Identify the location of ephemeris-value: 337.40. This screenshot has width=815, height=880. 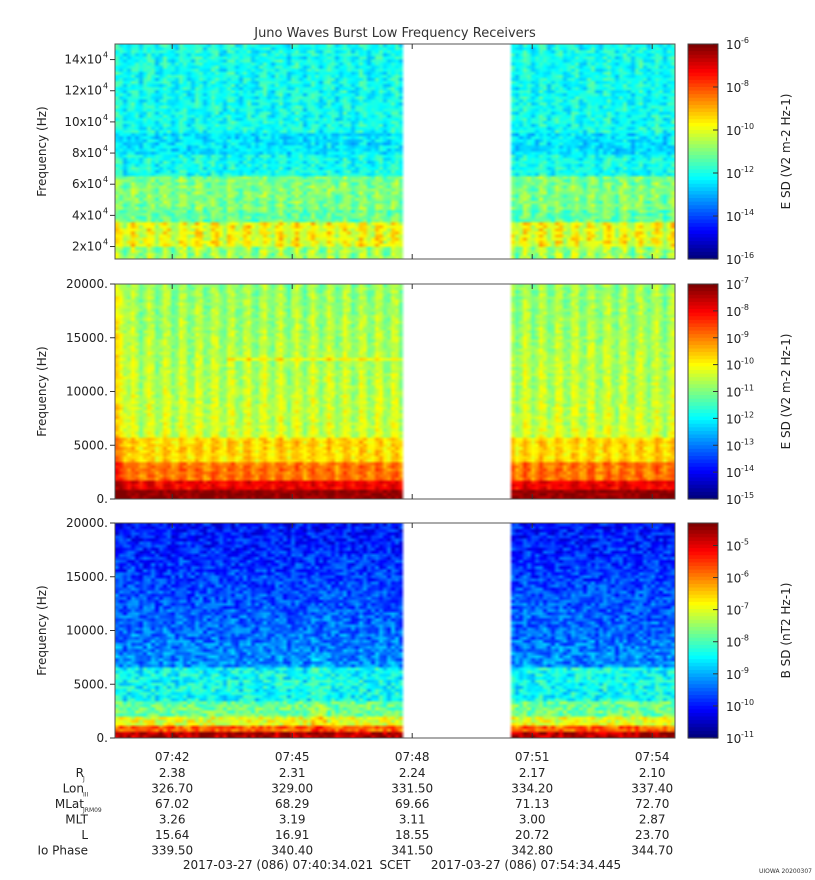
(652, 789).